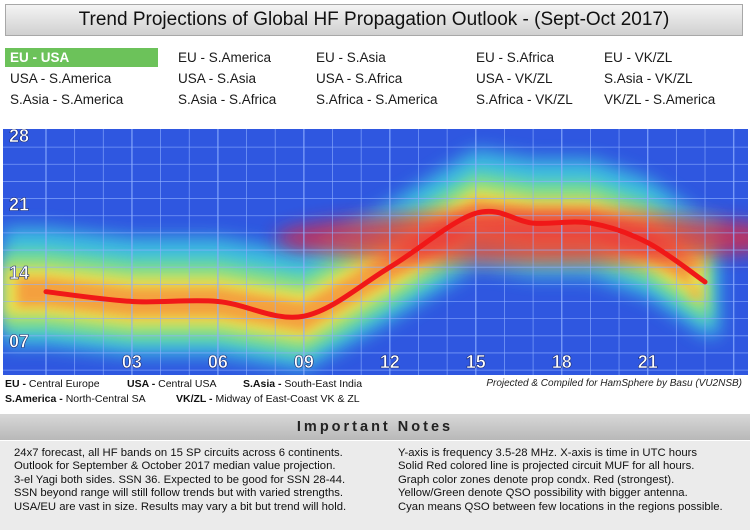 The height and width of the screenshot is (530, 750). Describe the element at coordinates (19, 240) in the screenshot. I see `y-axis-ticks: 07 14 21 28` at that location.